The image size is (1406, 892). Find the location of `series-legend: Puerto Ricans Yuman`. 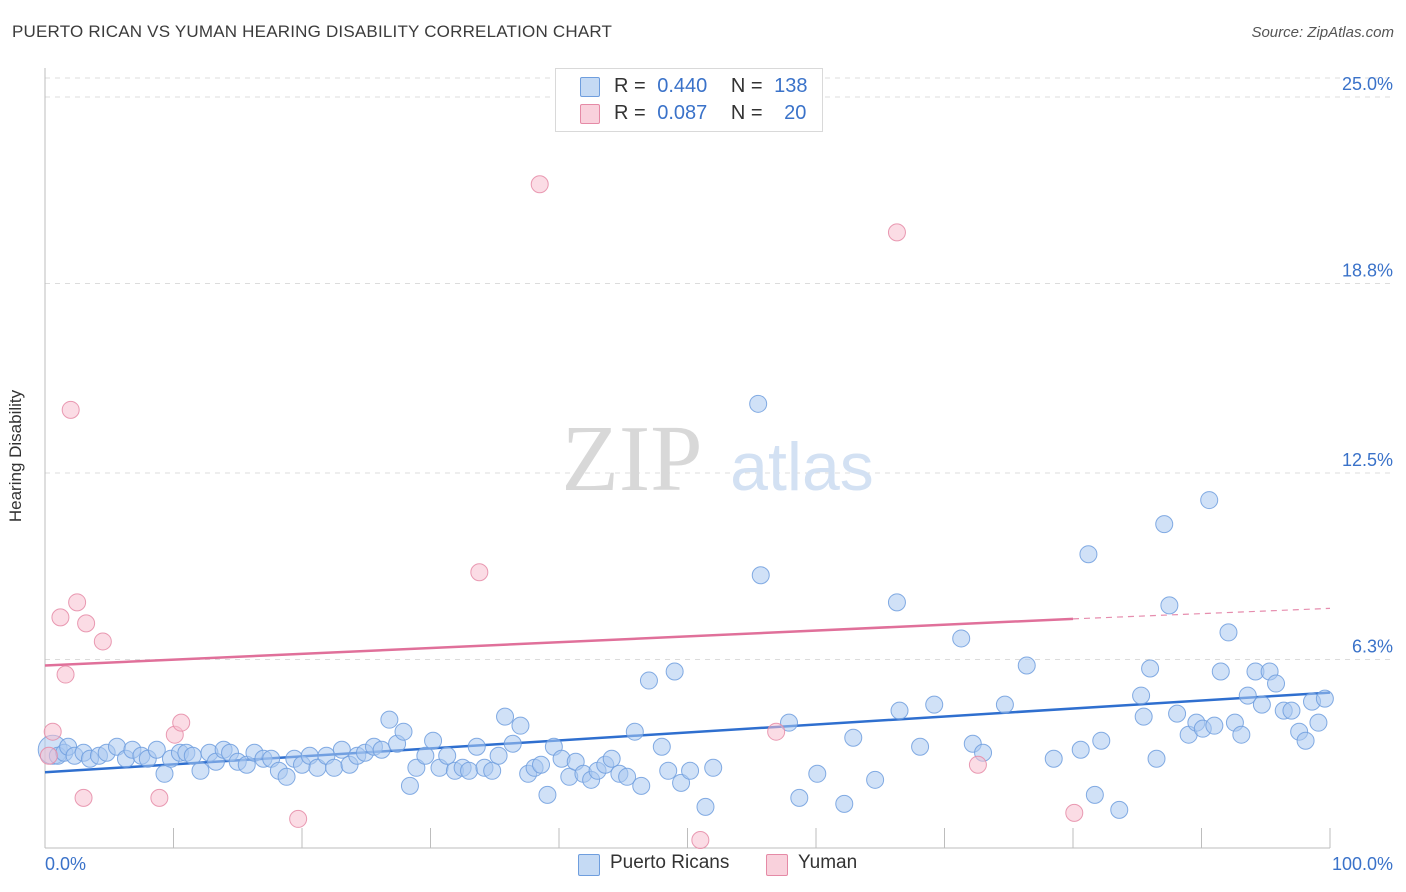

series-legend: Puerto Ricans Yuman is located at coordinates (703, 865).